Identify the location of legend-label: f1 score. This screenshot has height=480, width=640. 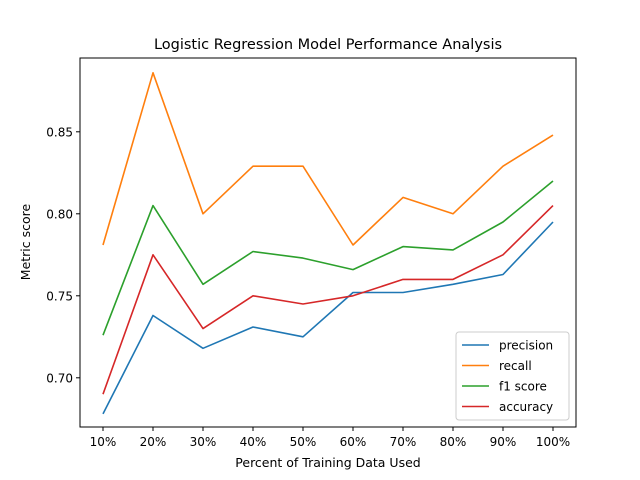
(523, 387).